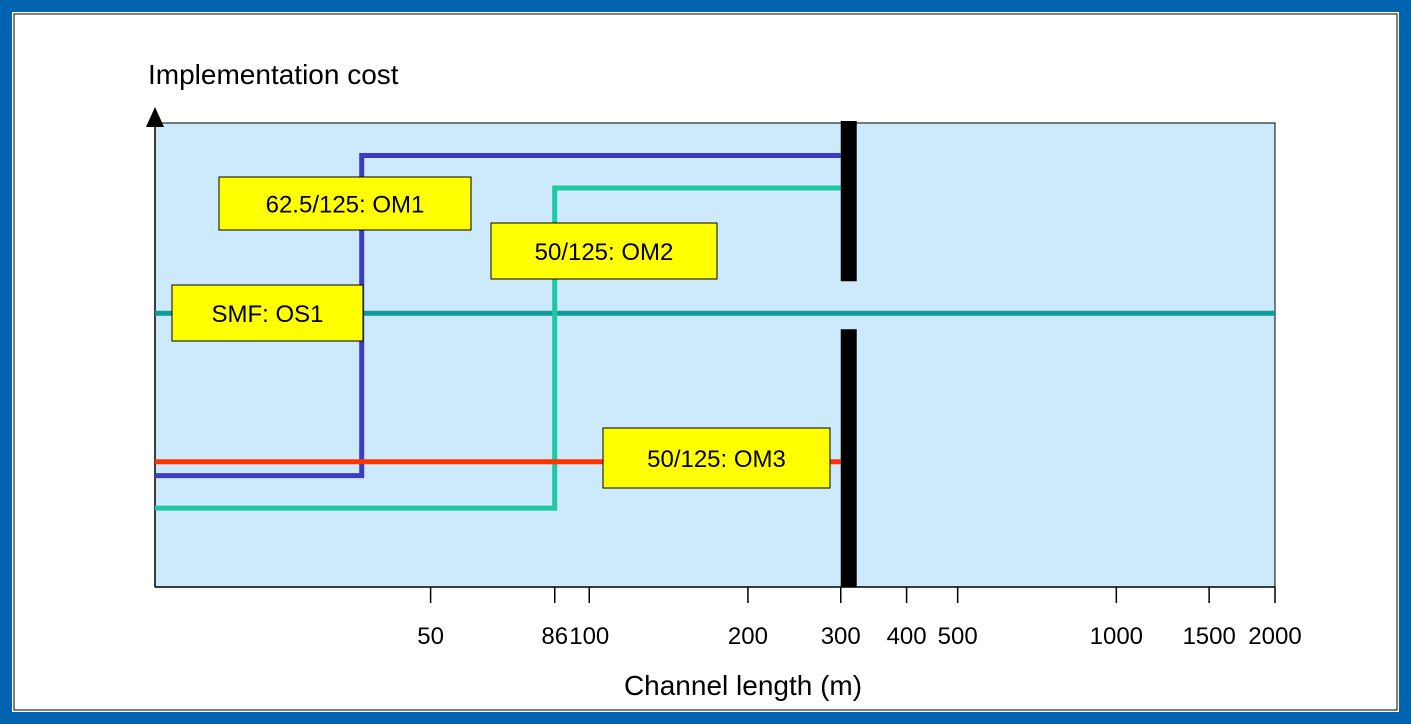 This screenshot has height=724, width=1411. What do you see at coordinates (1116, 636) in the screenshot?
I see `x-tick-label: 1000` at bounding box center [1116, 636].